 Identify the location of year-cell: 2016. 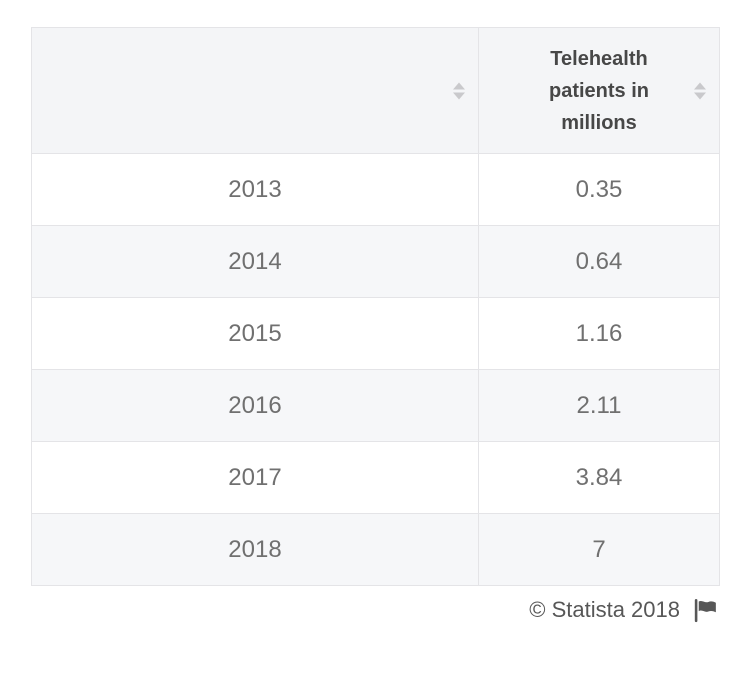
(255, 405).